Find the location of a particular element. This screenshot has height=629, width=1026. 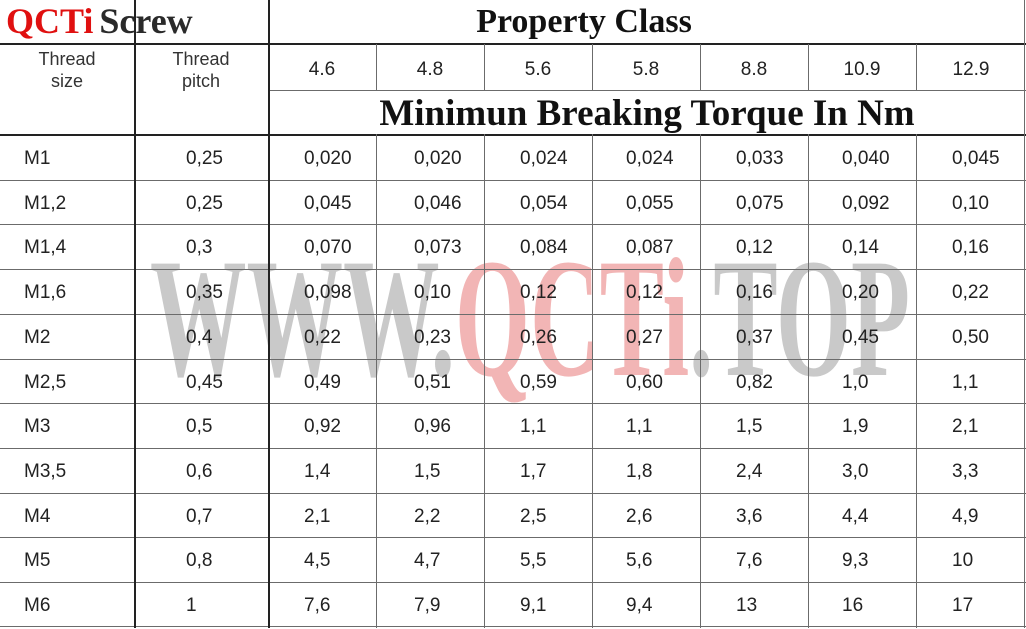

thread-pitch-cell: 0,25 is located at coordinates (204, 158).